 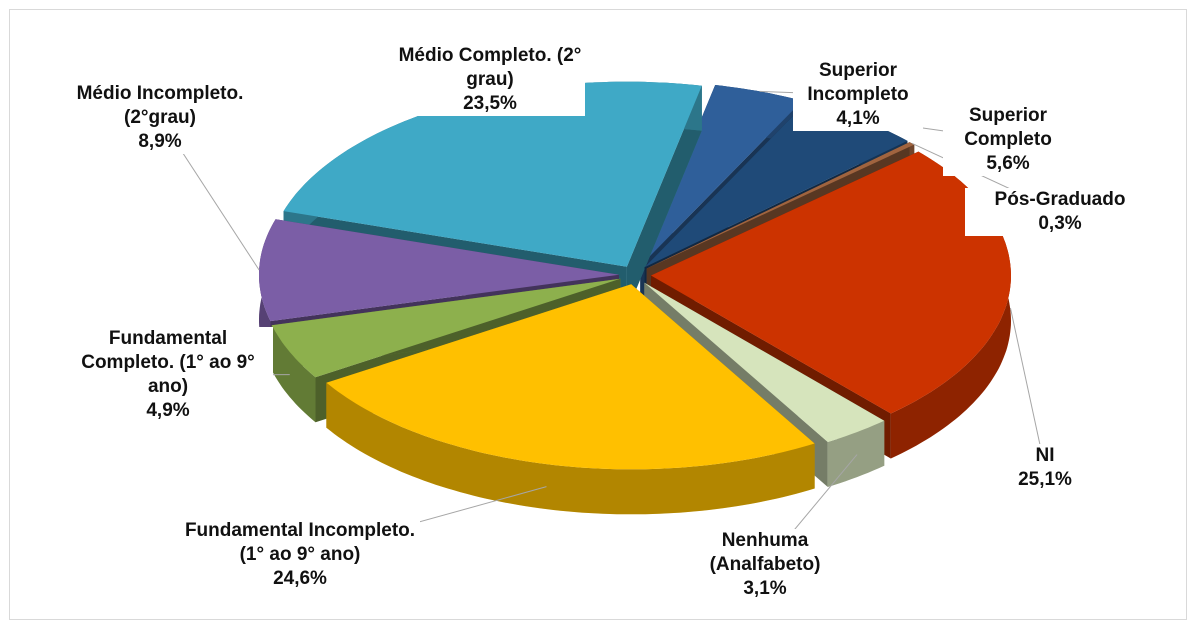 What do you see at coordinates (1060, 223) in the screenshot?
I see `value-label: 0,3%` at bounding box center [1060, 223].